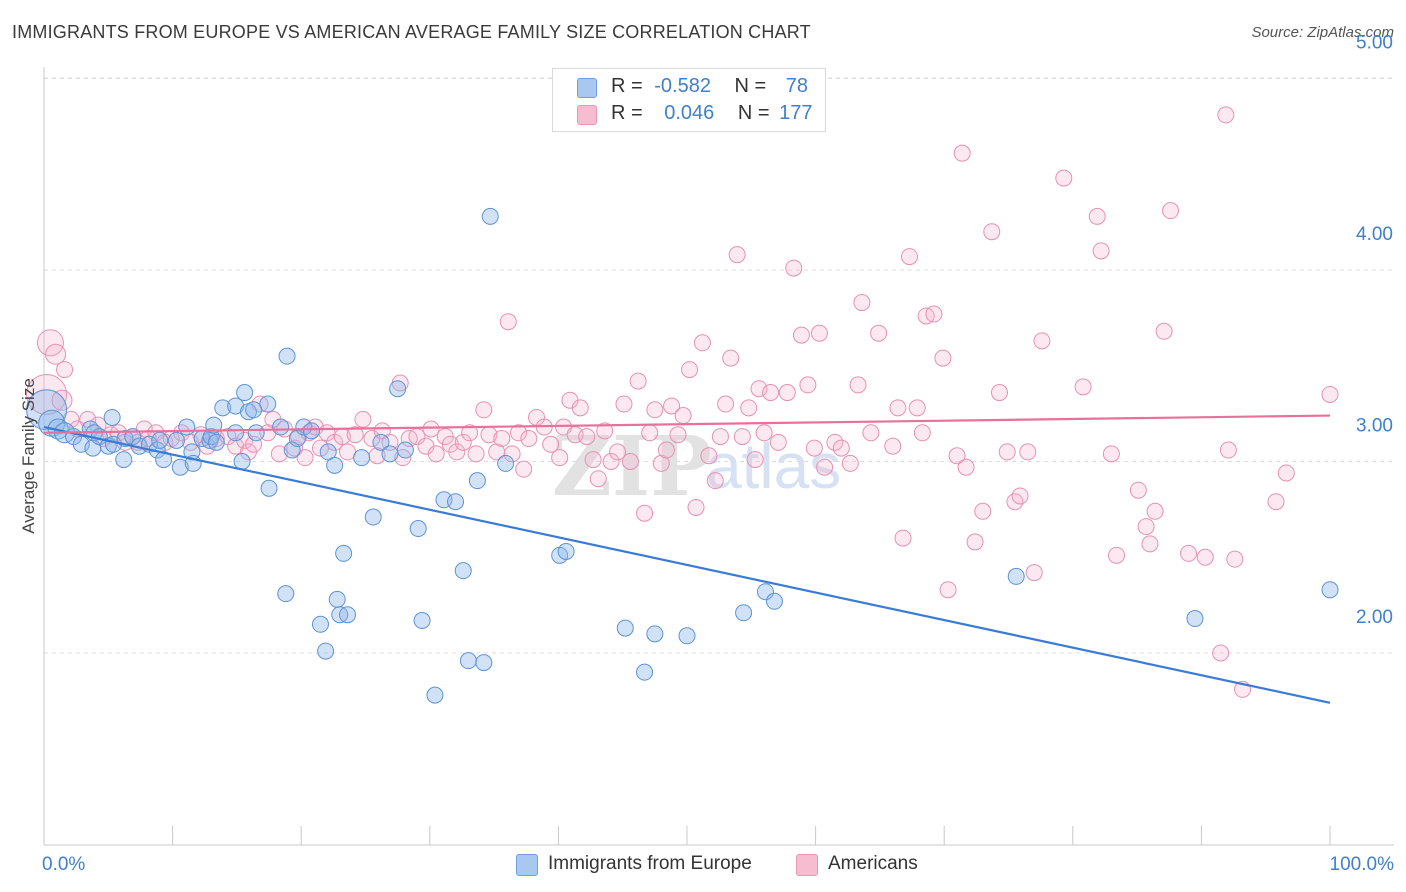 This screenshot has width=1406, height=892. Describe the element at coordinates (650, 863) in the screenshot. I see `bottom-legend-label-europe: Immigrants from Europe` at that location.